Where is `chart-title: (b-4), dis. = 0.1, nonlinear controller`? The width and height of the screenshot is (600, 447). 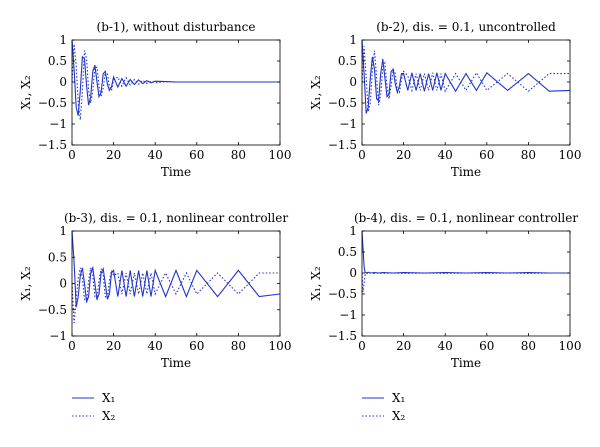
chart-title: (b-4), dis. = 0.1, nonlinear controller is located at coordinates (466, 218).